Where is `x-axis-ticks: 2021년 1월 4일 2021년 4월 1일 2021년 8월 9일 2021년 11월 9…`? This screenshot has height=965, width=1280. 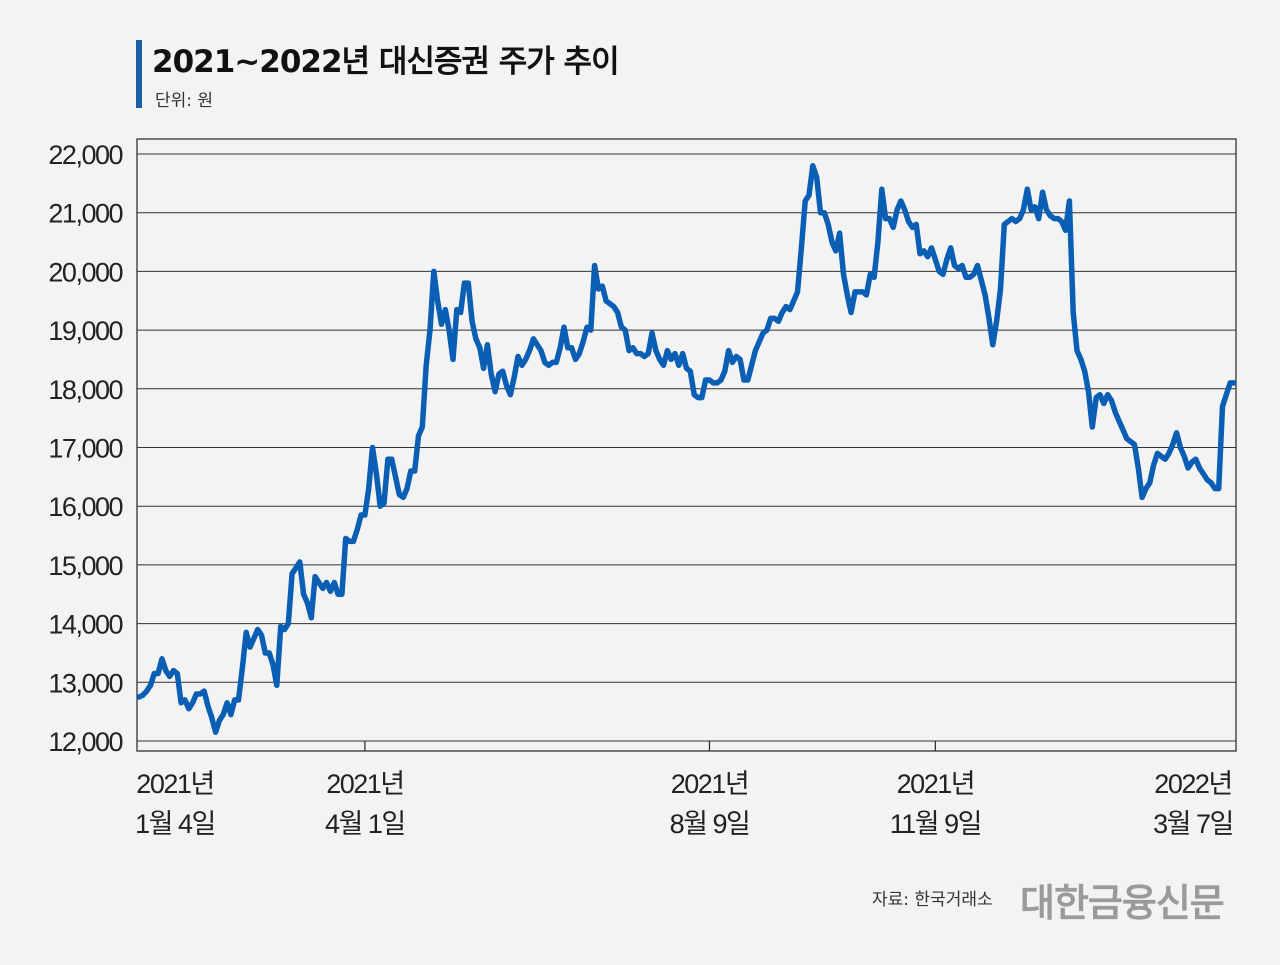
x-axis-ticks: 2021년 1월 4일 2021년 4월 1일 2021년 8월 9일 2021년 11월 9… is located at coordinates (684, 790).